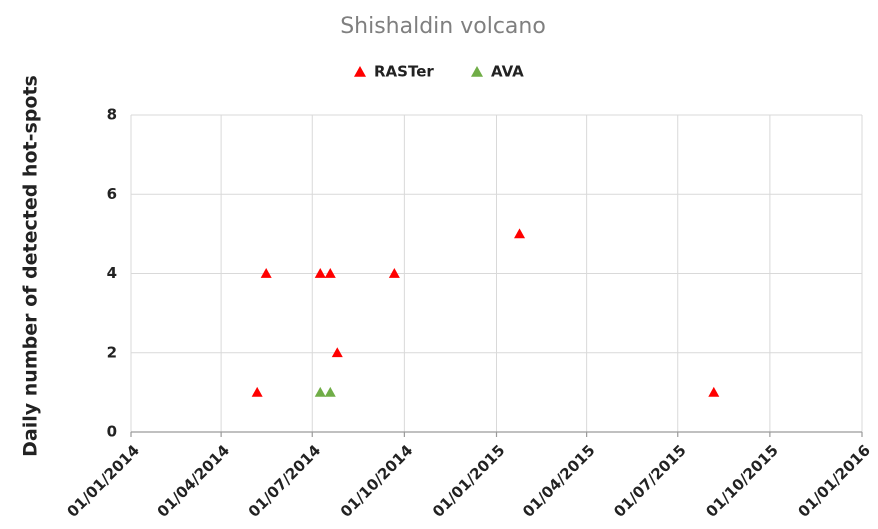 This screenshot has height=529, width=878. What do you see at coordinates (194, 481) in the screenshot?
I see `x-tick-label: 01/04/2014` at bounding box center [194, 481].